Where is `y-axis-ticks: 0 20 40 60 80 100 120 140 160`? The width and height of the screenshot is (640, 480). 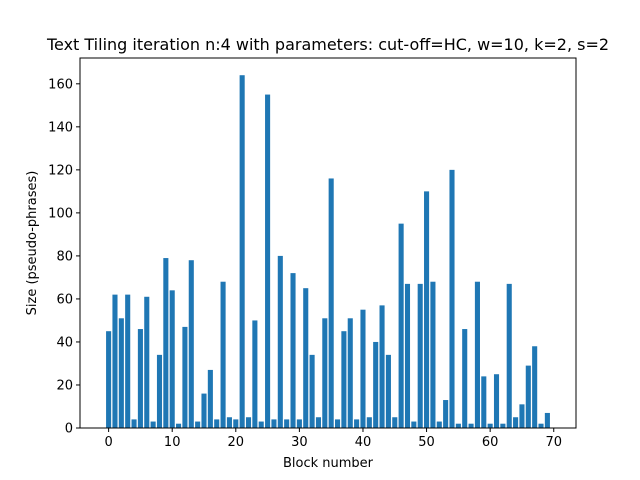
y-axis-ticks: 0 20 40 60 80 100 120 140 160 is located at coordinates (64, 257).